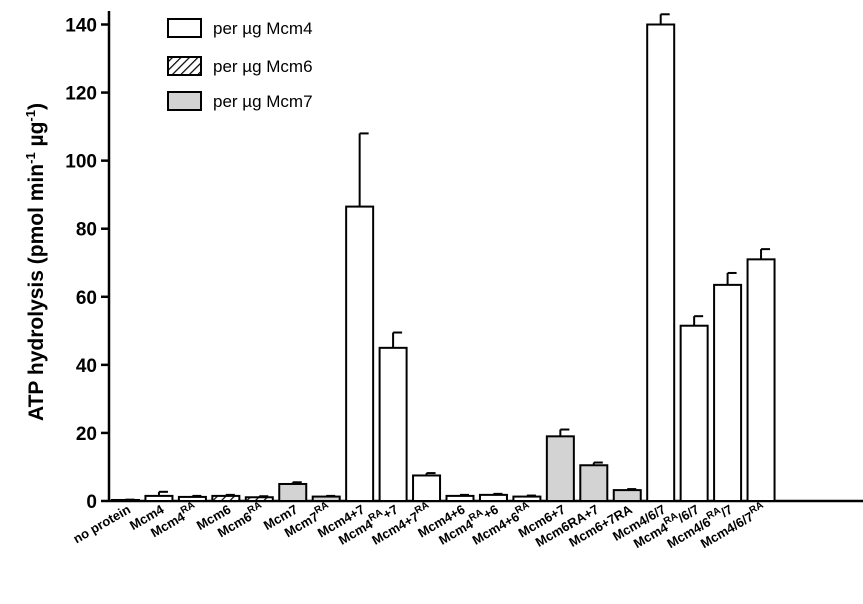  I want to click on y-tick-label: 80, so click(86, 230).